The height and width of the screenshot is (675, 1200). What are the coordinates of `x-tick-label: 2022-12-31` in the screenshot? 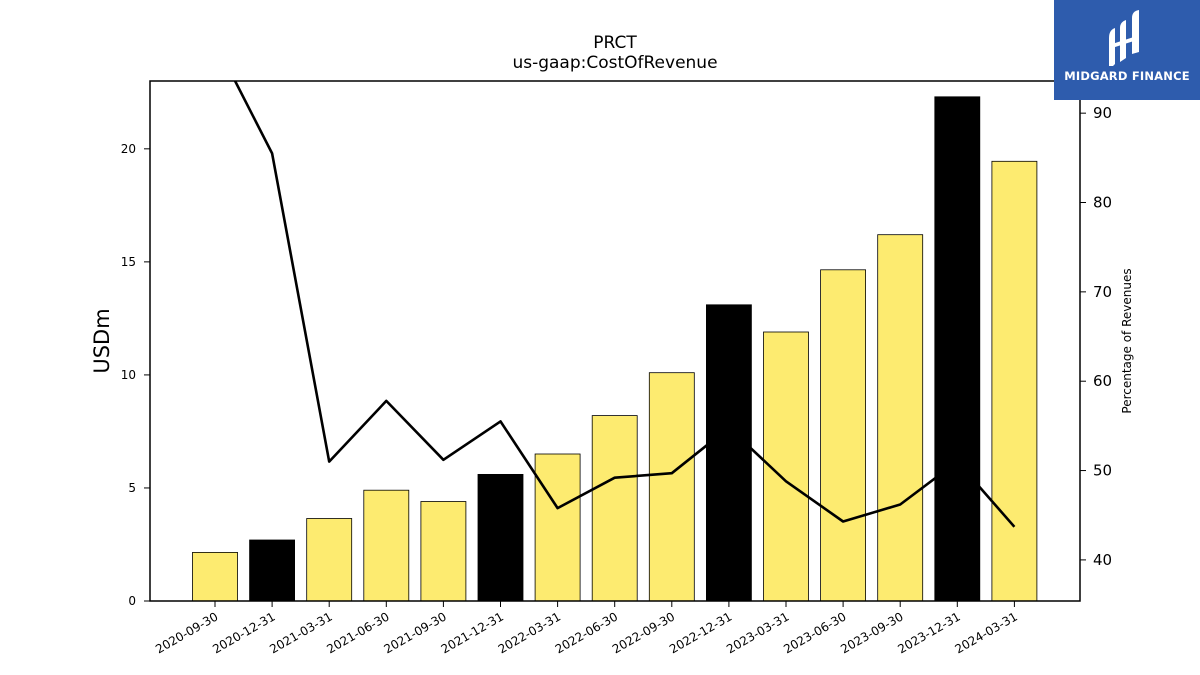 It's located at (700, 632).